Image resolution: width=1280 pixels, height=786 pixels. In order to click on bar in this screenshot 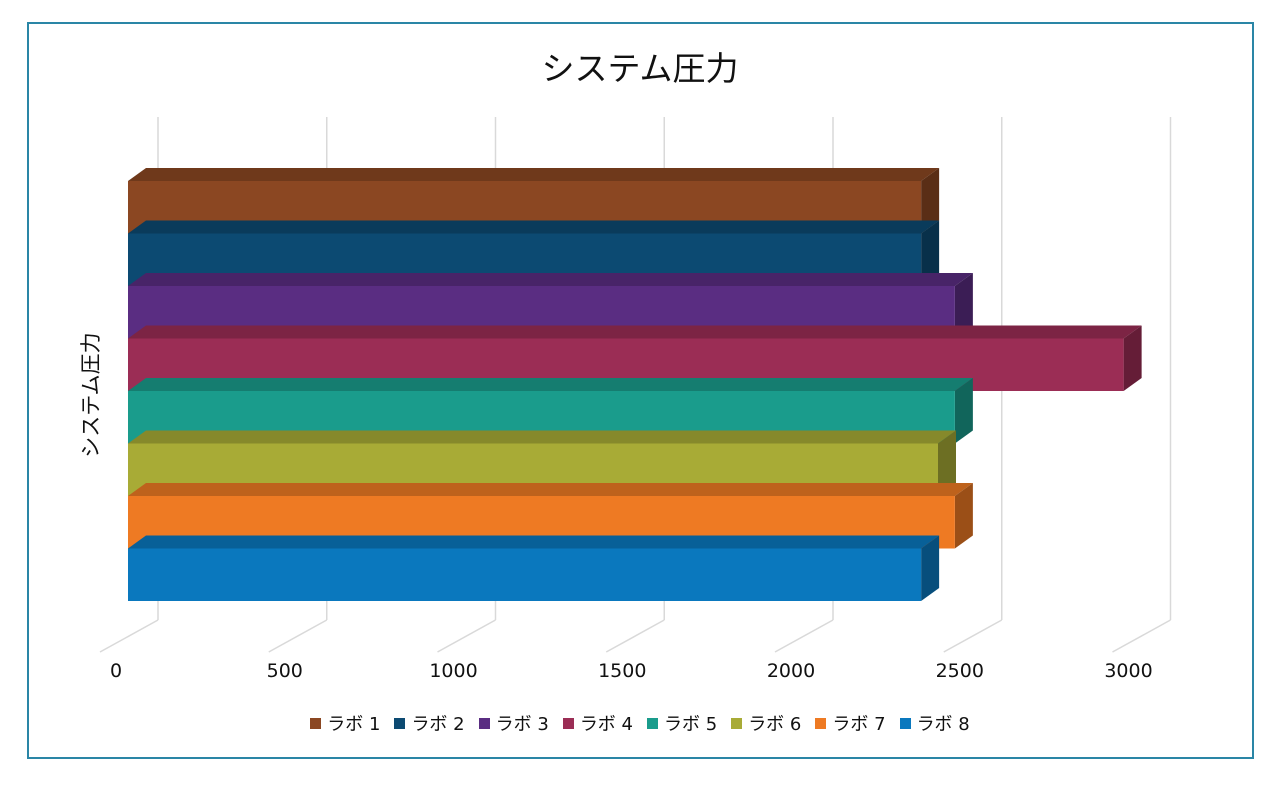, I will do `click(525, 574)`.